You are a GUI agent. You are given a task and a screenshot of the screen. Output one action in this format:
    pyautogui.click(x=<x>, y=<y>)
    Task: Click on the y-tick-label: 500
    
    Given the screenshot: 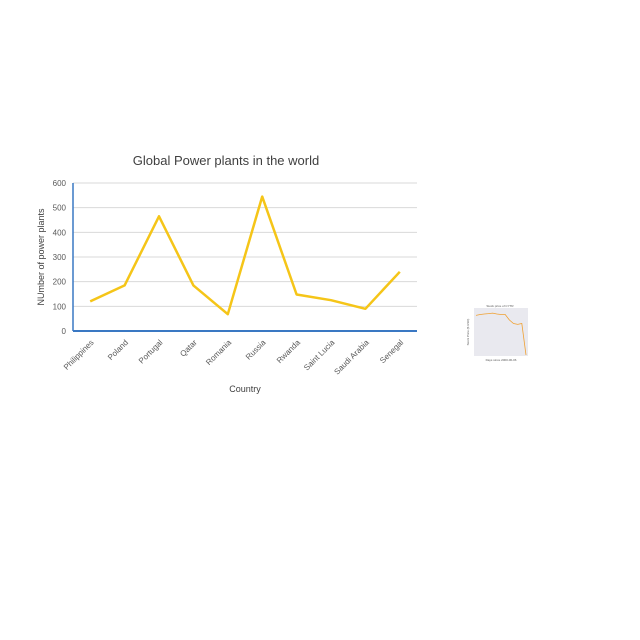 What is the action you would take?
    pyautogui.click(x=60, y=208)
    